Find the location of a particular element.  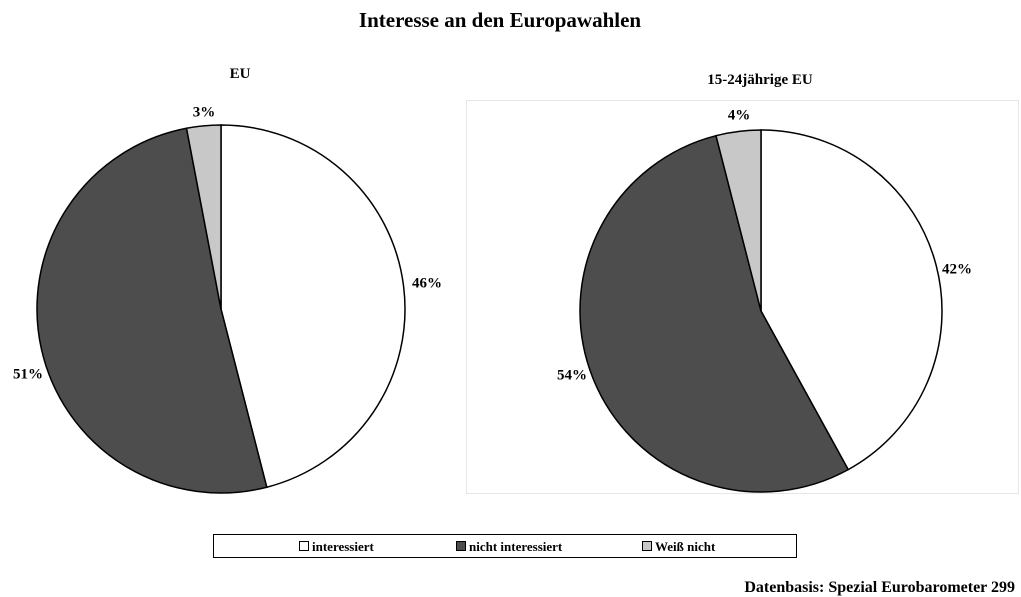

legend-item-weiss-nicht: Weiß nicht is located at coordinates (678, 547).